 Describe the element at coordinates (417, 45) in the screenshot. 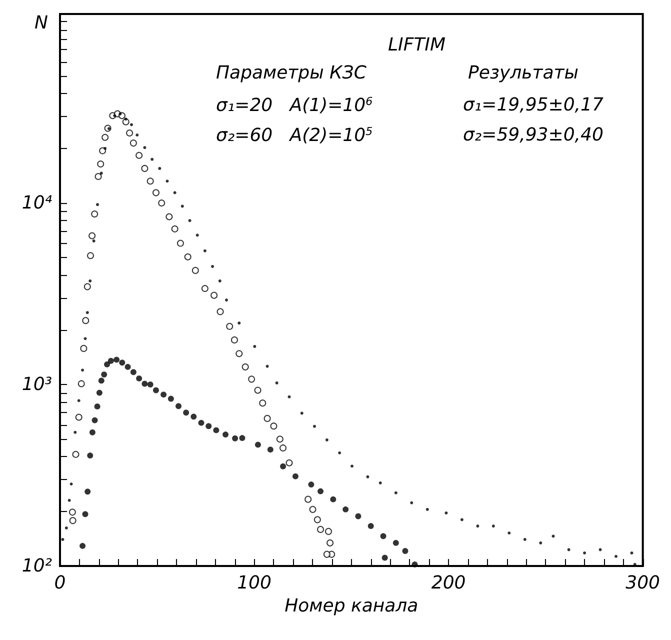

I see `annotation: LIFTIM` at that location.